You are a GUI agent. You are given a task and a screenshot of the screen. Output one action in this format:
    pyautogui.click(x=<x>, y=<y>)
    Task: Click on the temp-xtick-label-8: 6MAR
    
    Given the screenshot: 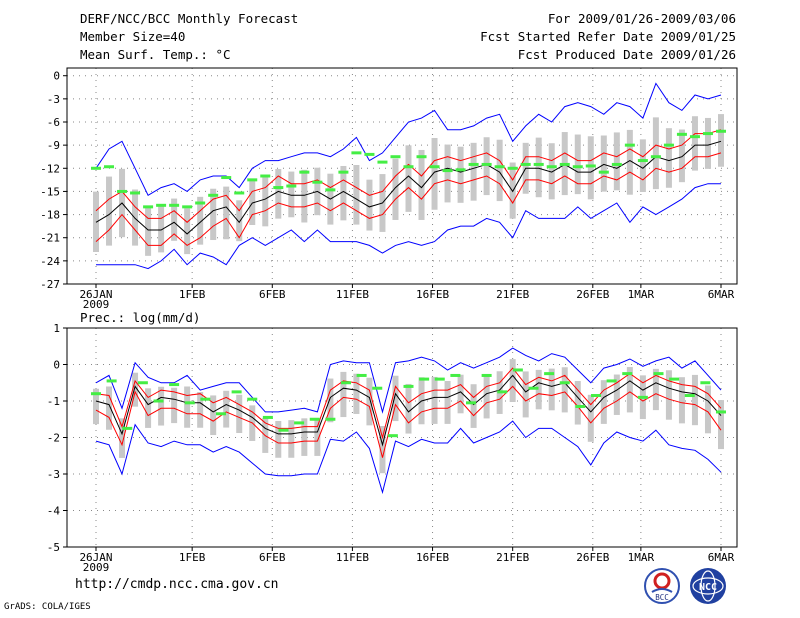 What is the action you would take?
    pyautogui.click(x=721, y=294)
    